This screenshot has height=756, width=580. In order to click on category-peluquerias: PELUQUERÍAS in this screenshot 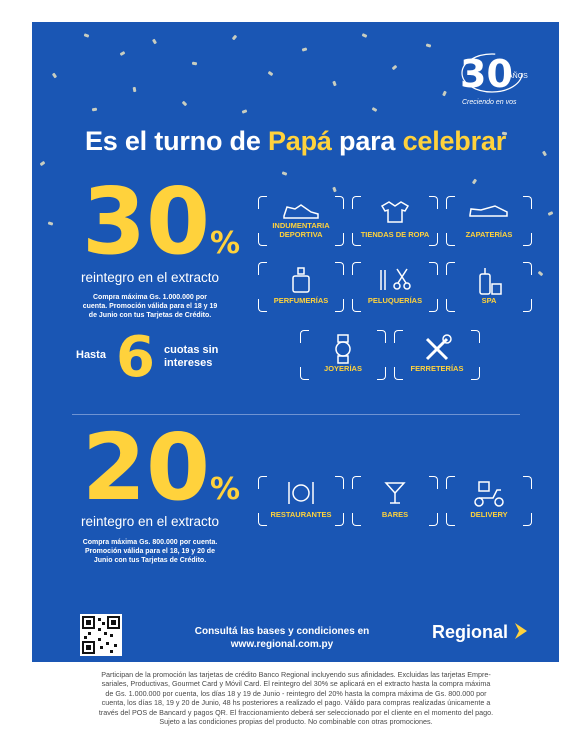, I will do `click(395, 287)`.